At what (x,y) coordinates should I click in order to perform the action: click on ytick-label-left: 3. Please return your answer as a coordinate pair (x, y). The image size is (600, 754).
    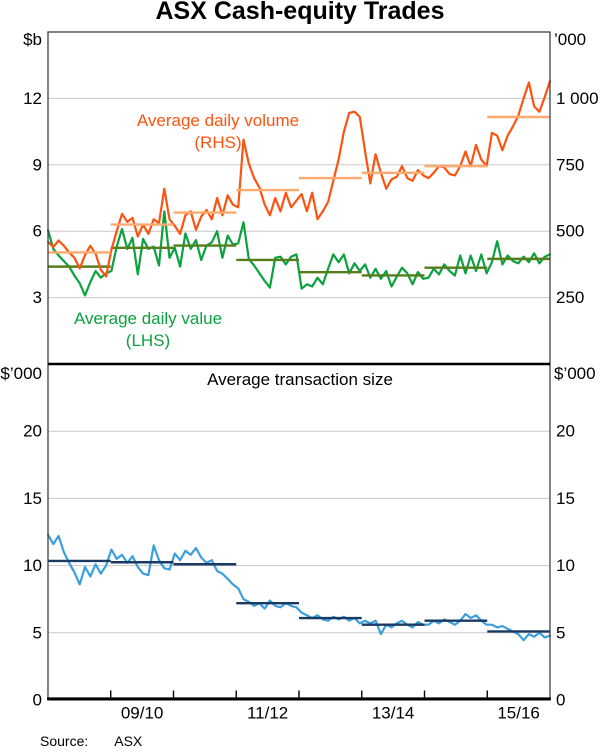
    Looking at the image, I should click on (37, 297).